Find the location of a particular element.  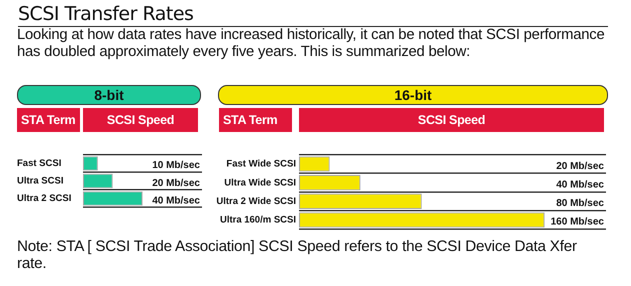

chart-title: 16-bit is located at coordinates (413, 95).